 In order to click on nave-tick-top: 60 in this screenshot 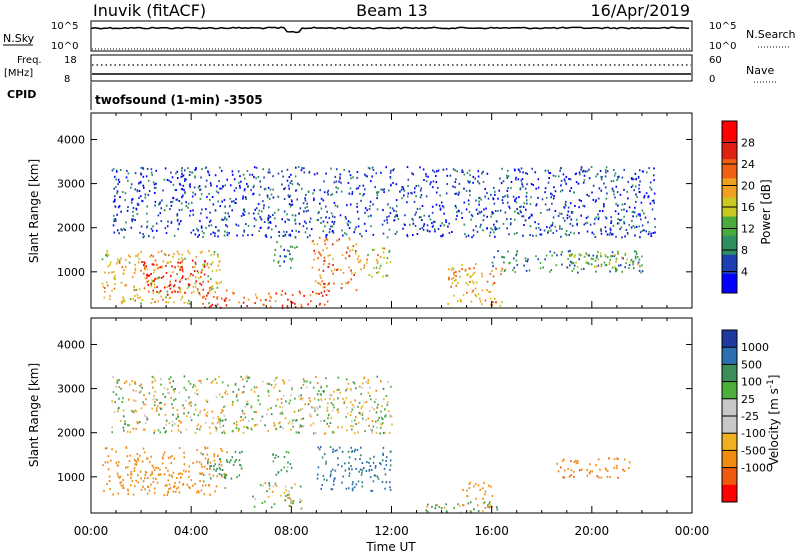, I will do `click(715, 60)`.